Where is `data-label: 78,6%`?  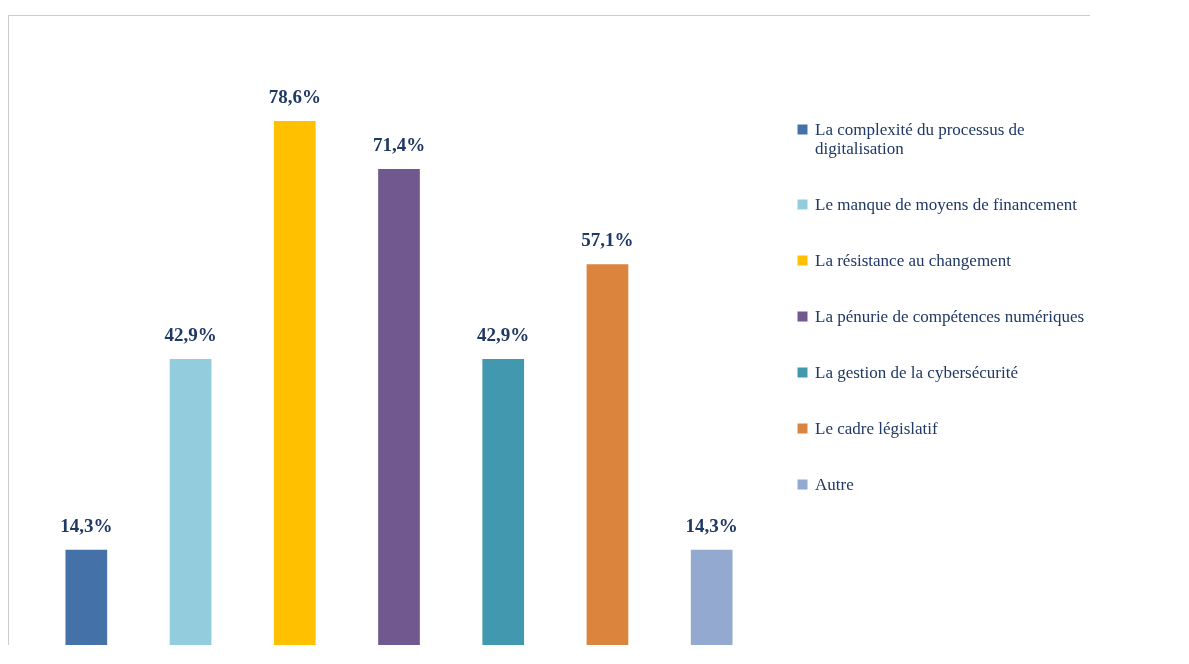 data-label: 78,6% is located at coordinates (294, 96).